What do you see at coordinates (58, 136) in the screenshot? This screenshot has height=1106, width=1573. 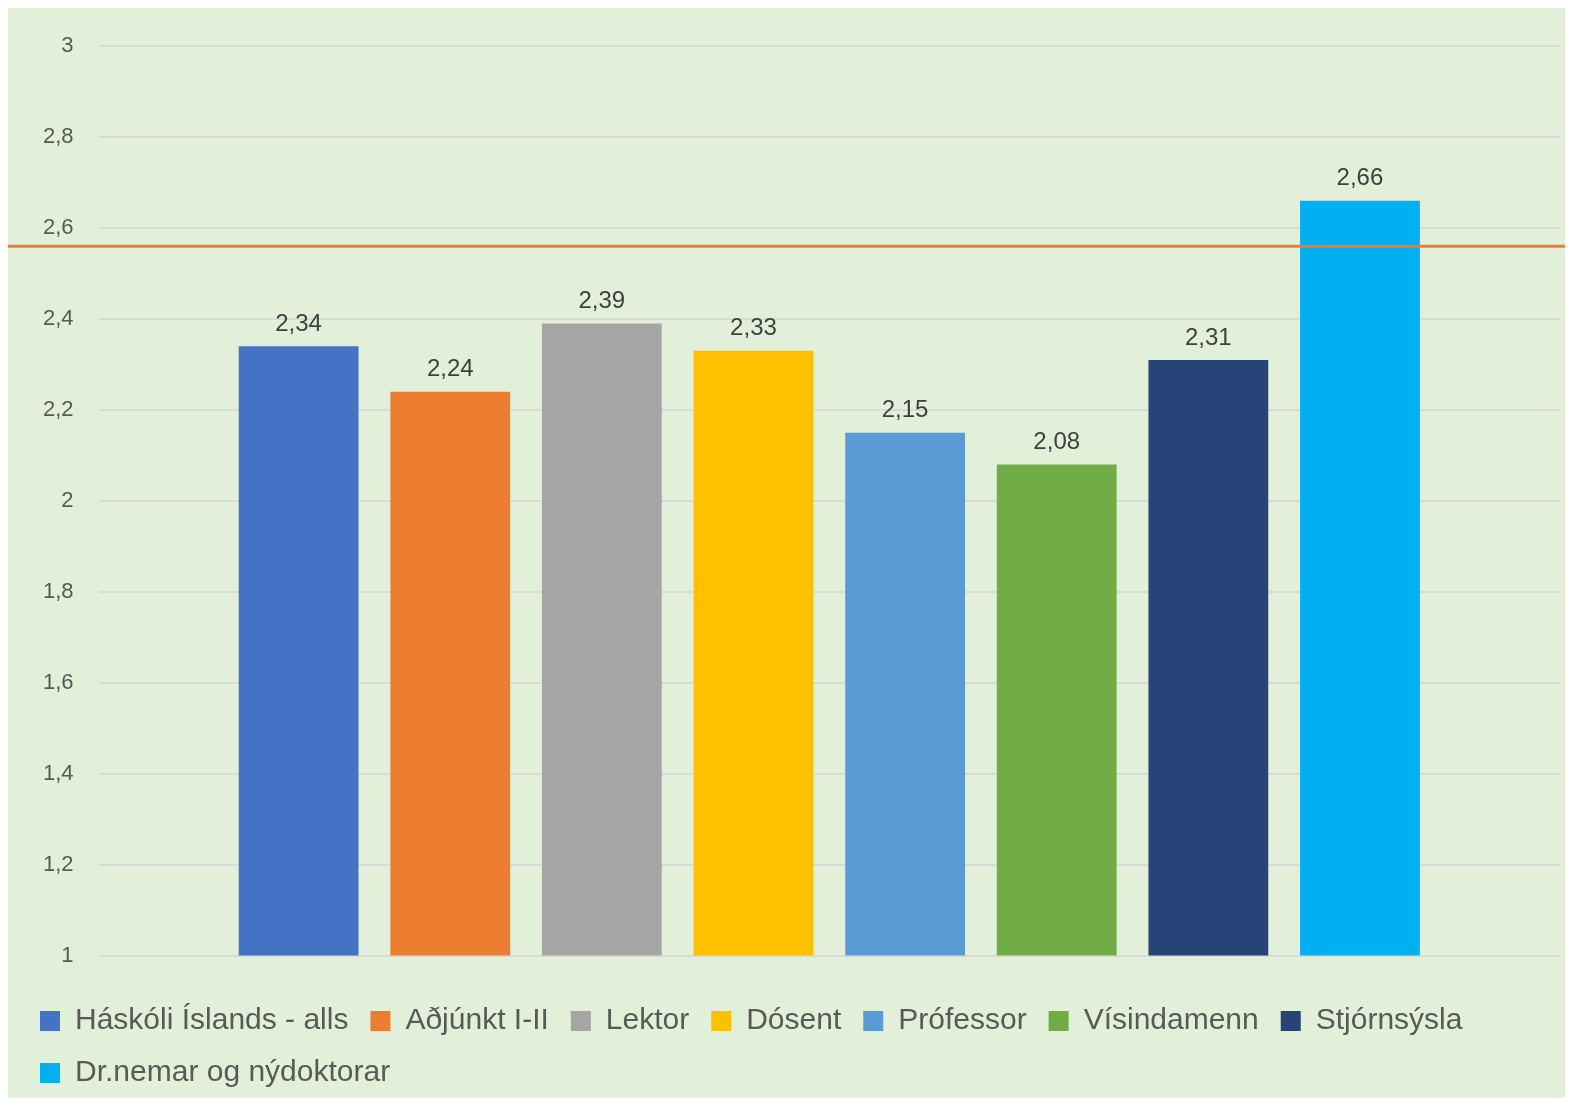 I see `y-tick-label: 2,8` at bounding box center [58, 136].